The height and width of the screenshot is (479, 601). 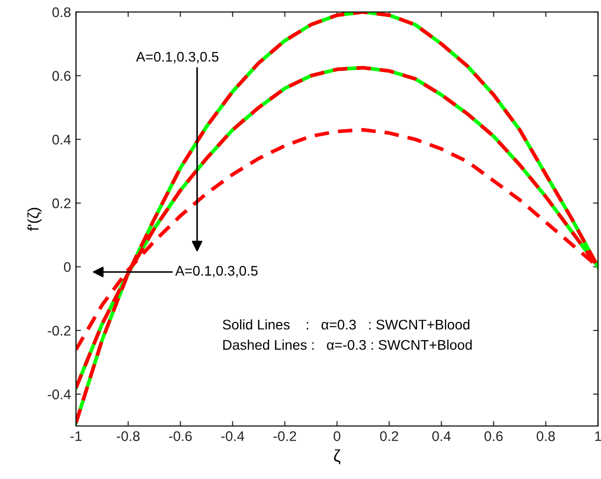 I want to click on y-tick-label: 0.8, so click(x=61, y=12).